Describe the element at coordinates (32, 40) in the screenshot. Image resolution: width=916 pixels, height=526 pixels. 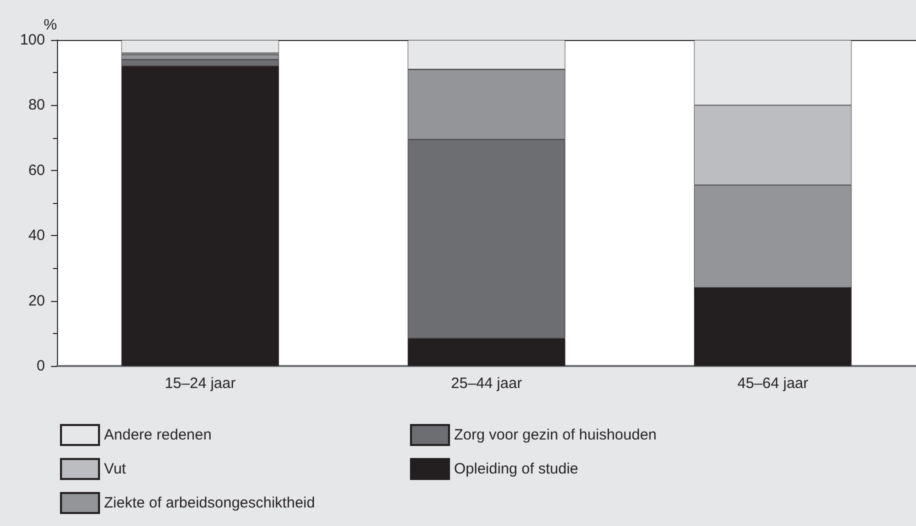
I see `y-tick-label: 100` at that location.